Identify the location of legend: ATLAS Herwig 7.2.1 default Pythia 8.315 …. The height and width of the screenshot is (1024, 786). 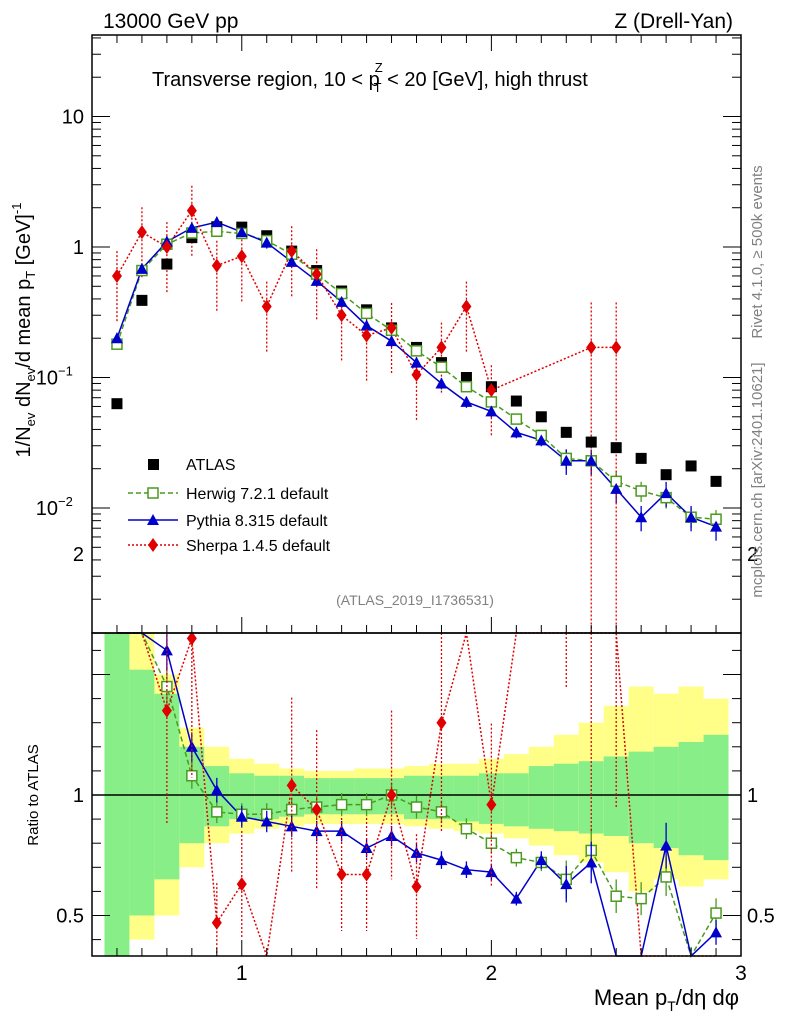
(229, 506).